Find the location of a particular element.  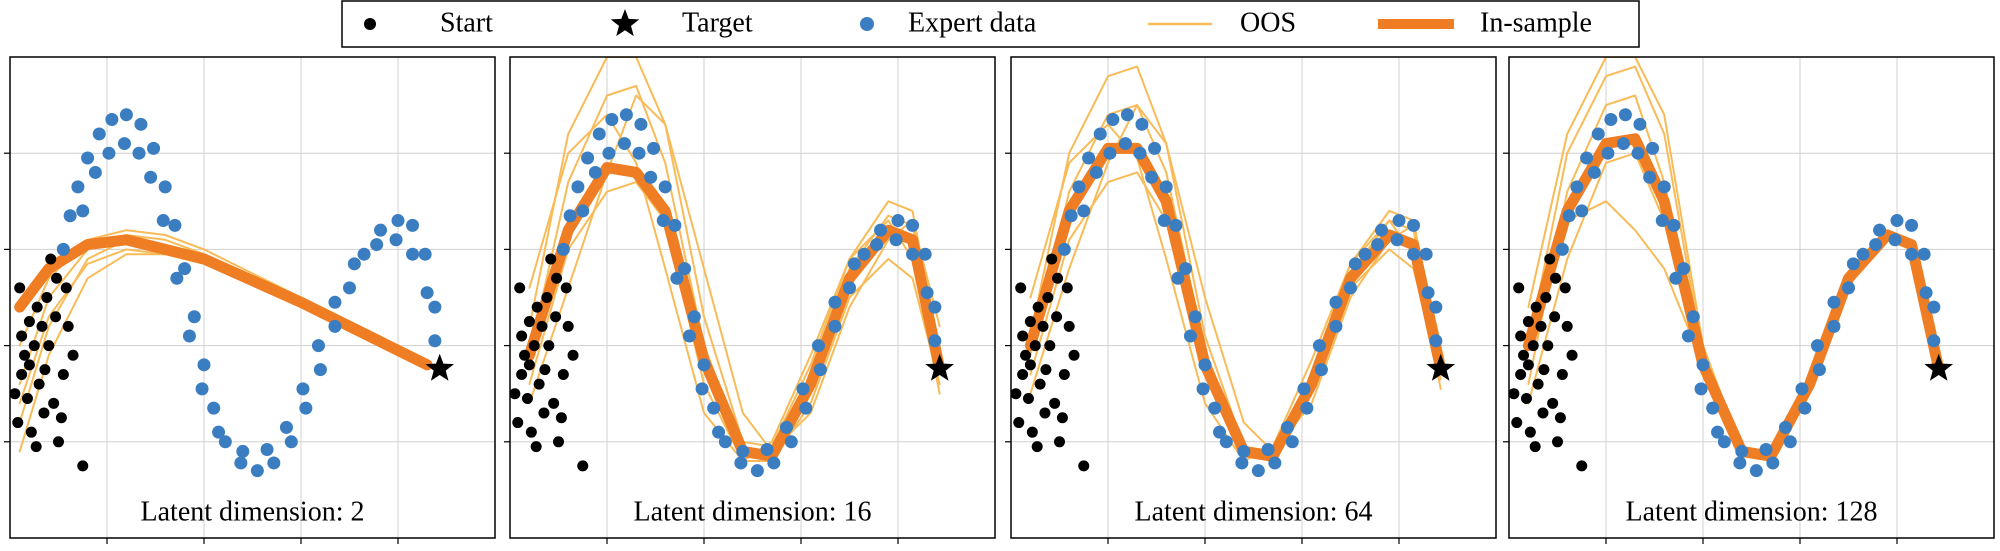

legend-label: Expert data is located at coordinates (972, 22).